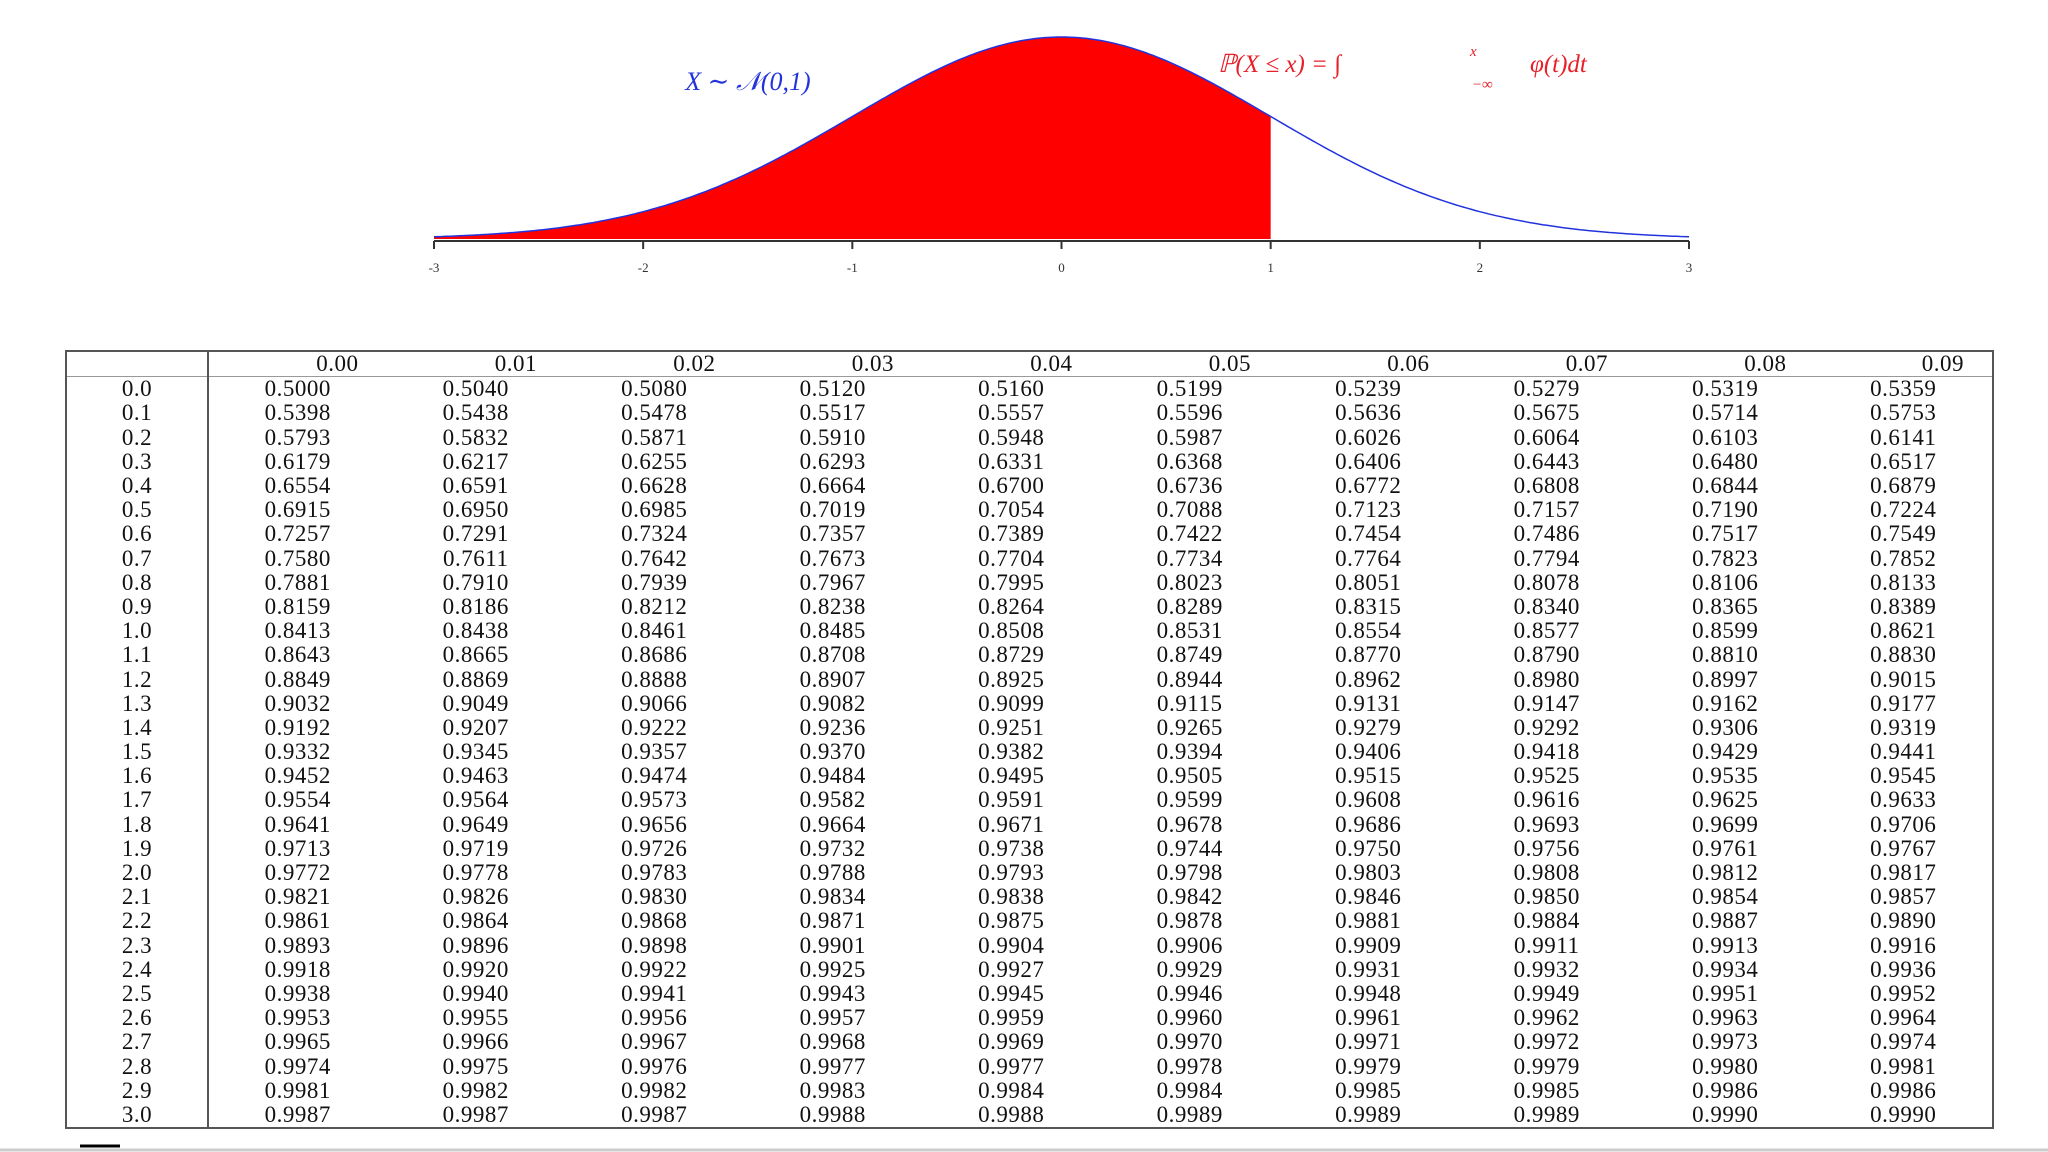 The image size is (2048, 1152). I want to click on probability-cell: 0.8106, so click(1725, 582).